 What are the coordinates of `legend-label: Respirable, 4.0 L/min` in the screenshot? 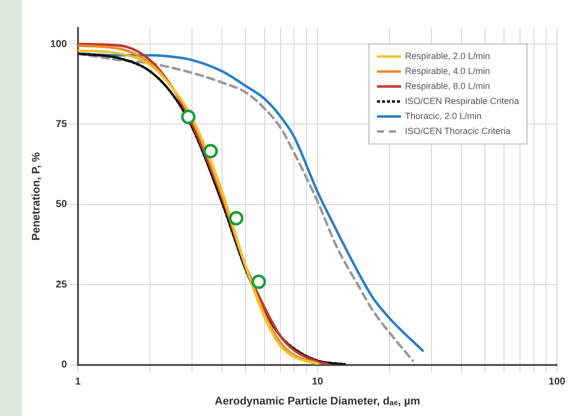 It's located at (447, 71).